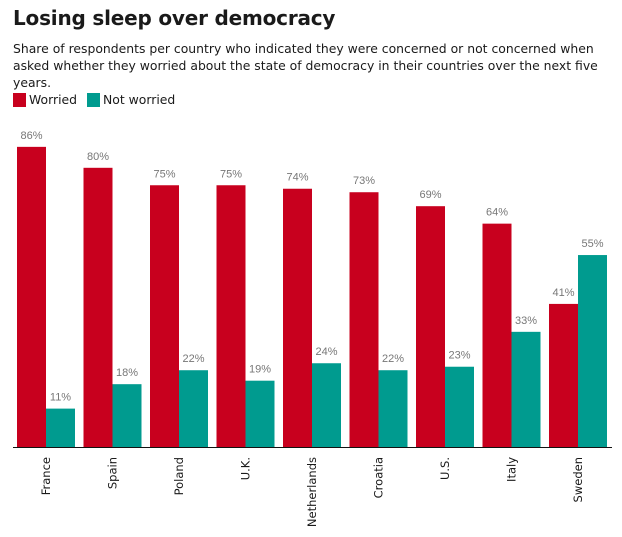 This screenshot has width=622, height=537. I want to click on data-label-worried: 64%, so click(497, 213).